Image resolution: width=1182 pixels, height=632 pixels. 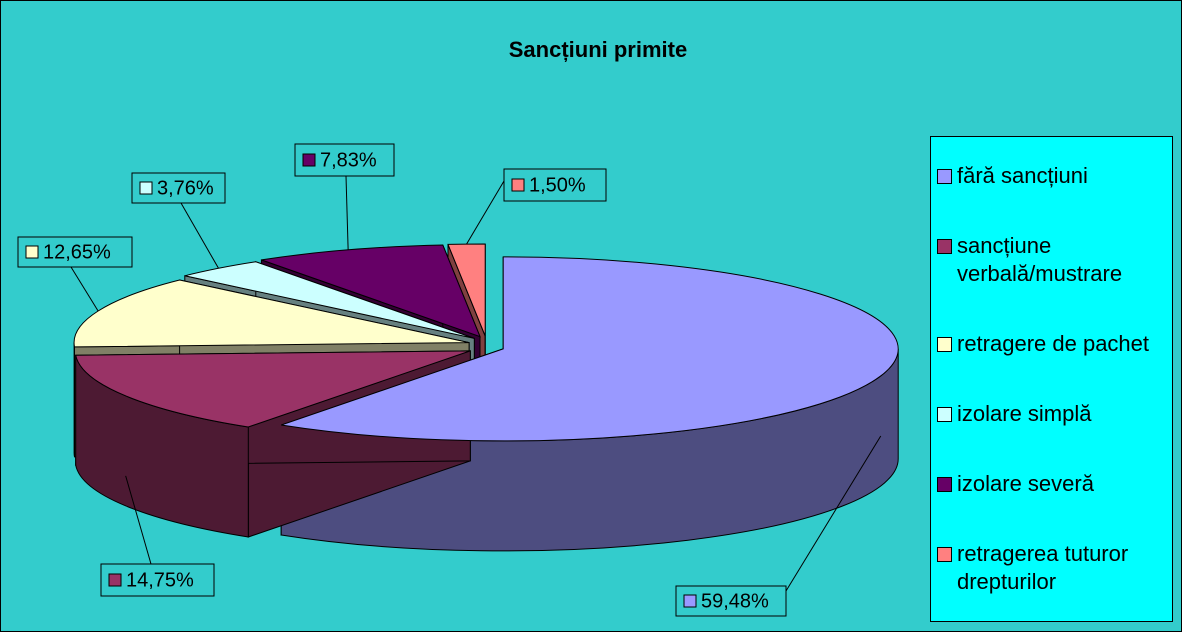 I want to click on legend-label: retragere de pachet, so click(x=1053, y=343).